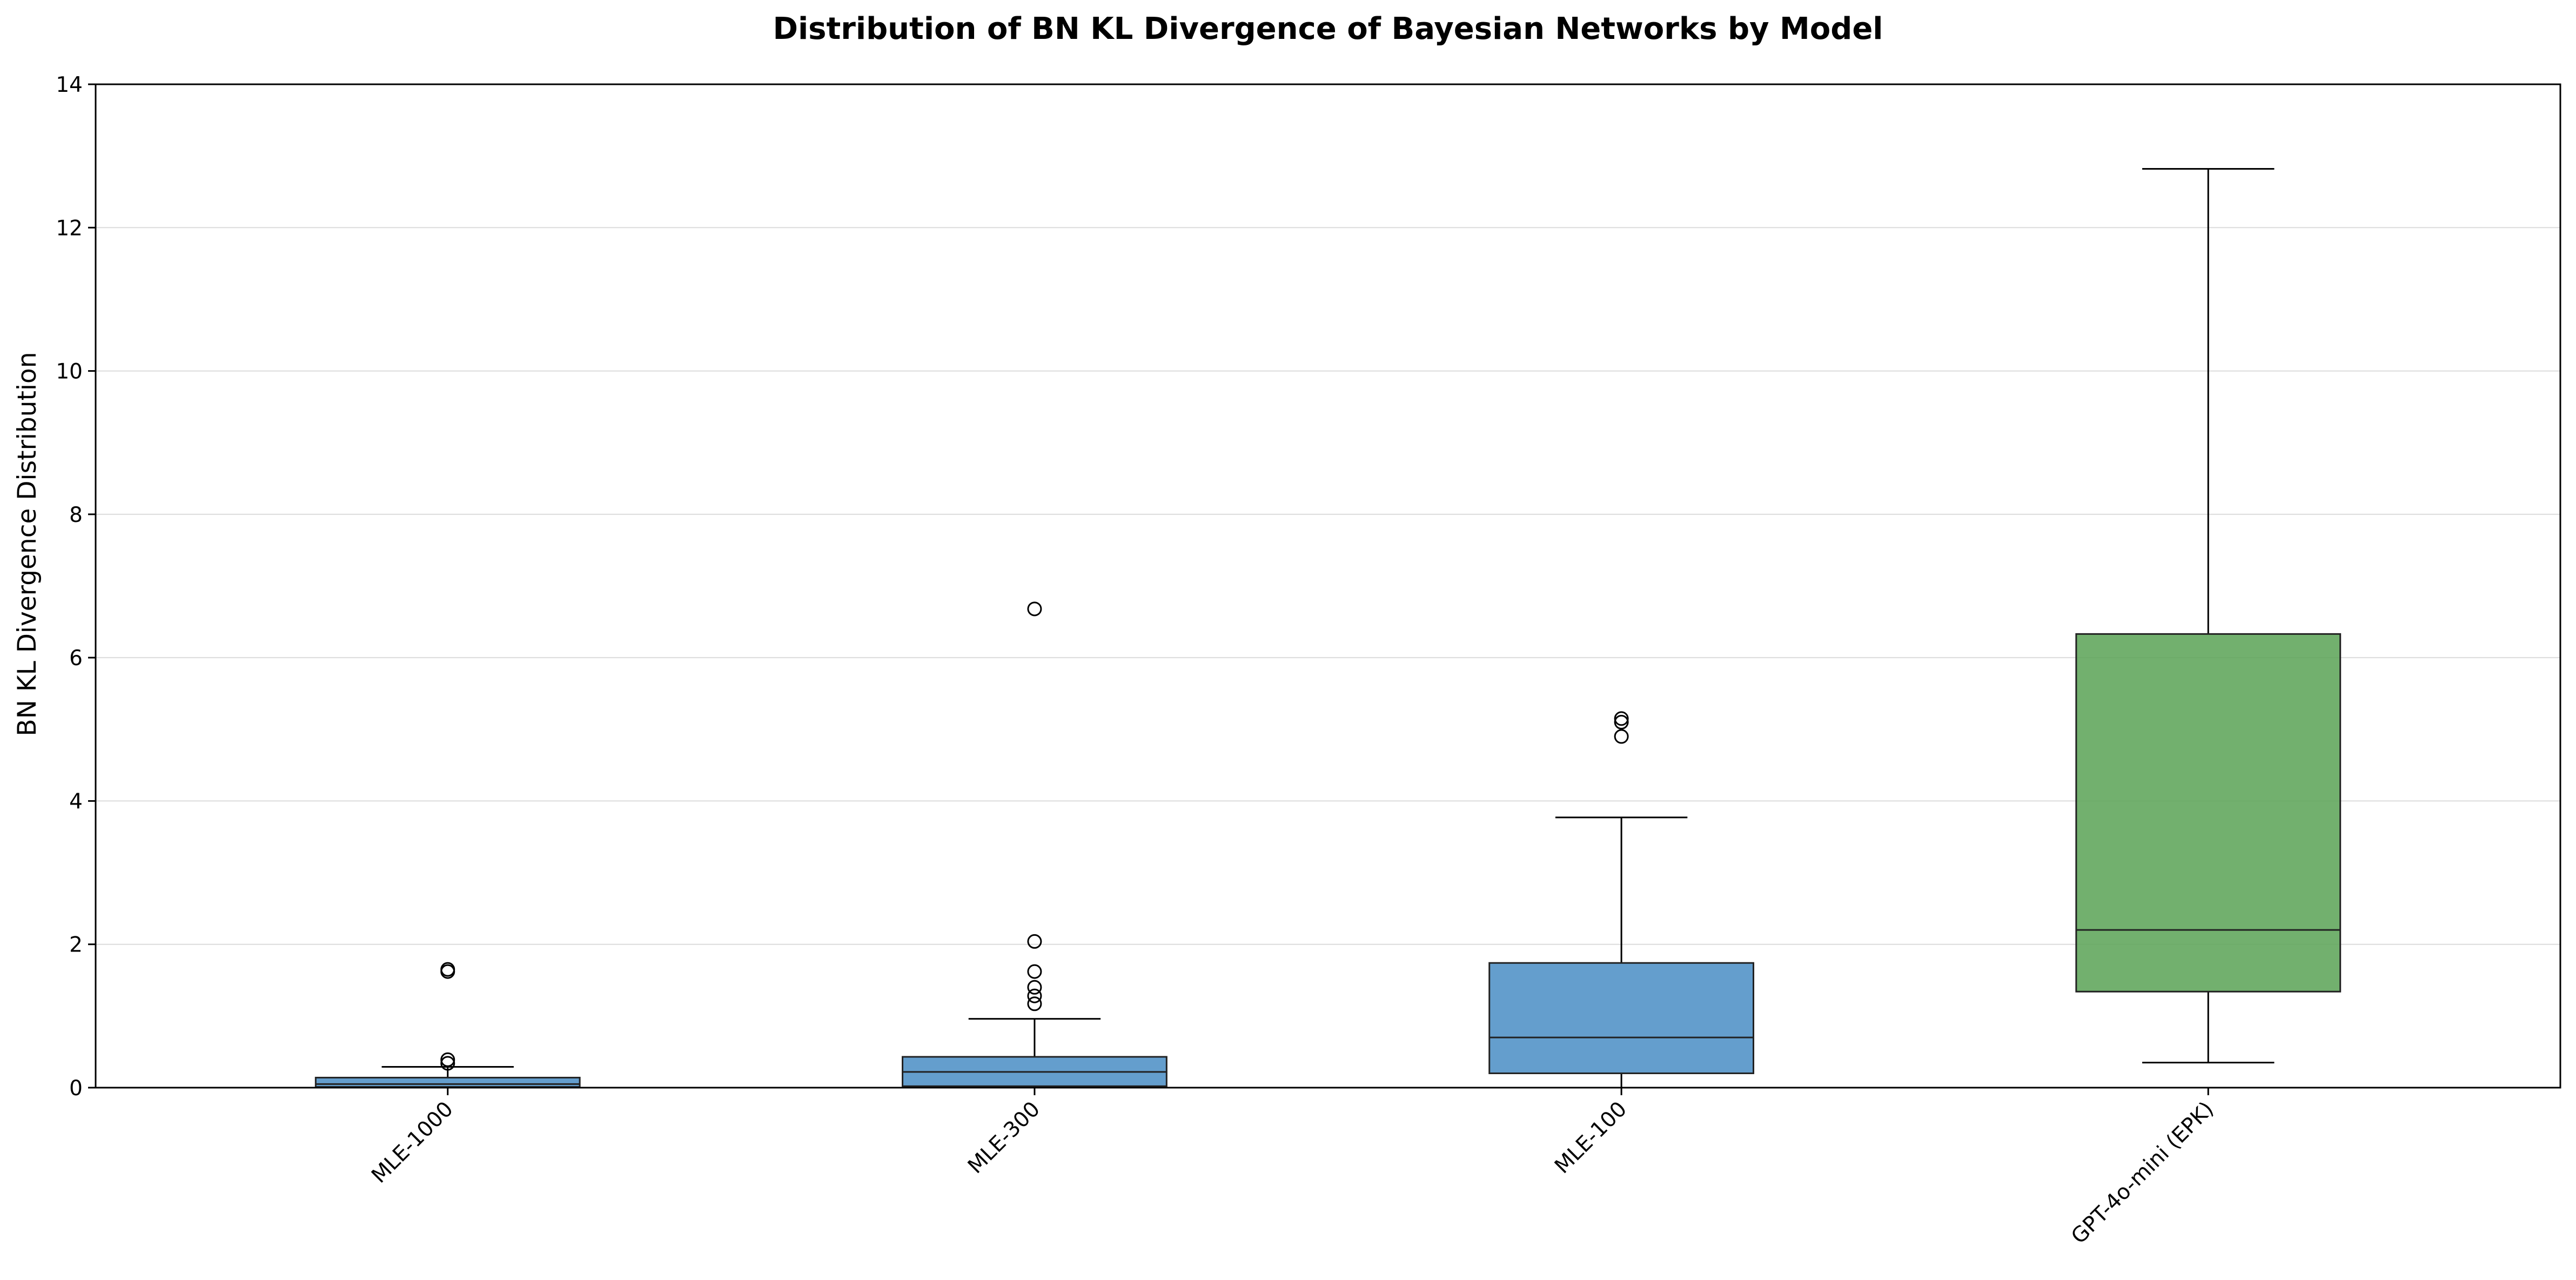  What do you see at coordinates (76, 515) in the screenshot?
I see `y-tick-label: 8` at bounding box center [76, 515].